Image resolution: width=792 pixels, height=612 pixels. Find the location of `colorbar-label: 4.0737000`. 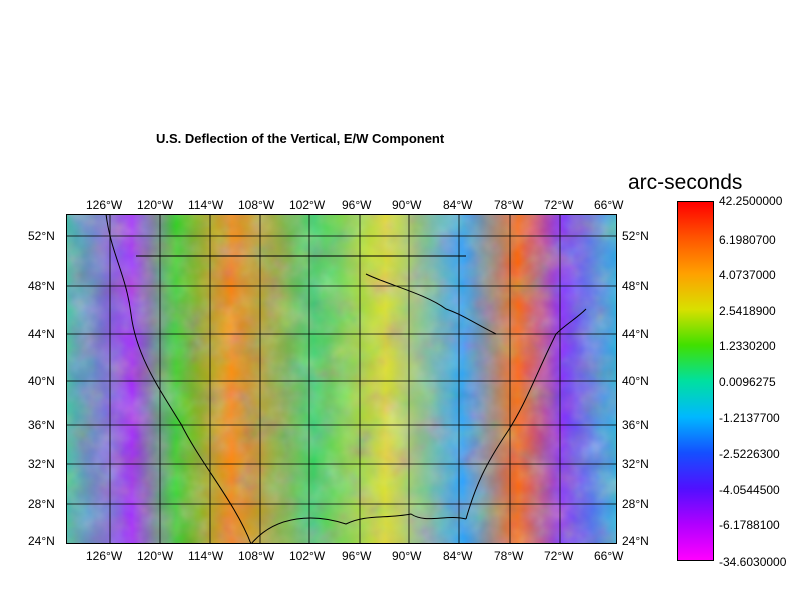

colorbar-label: 4.0737000 is located at coordinates (747, 275).